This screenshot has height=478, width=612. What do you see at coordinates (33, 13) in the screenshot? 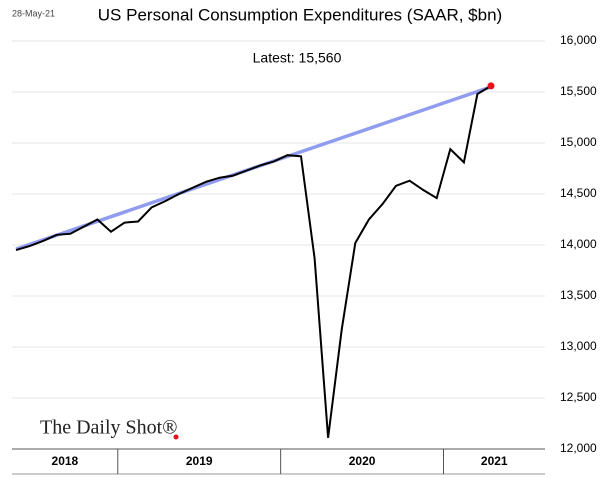
I see `date: 28-May-21` at bounding box center [33, 13].